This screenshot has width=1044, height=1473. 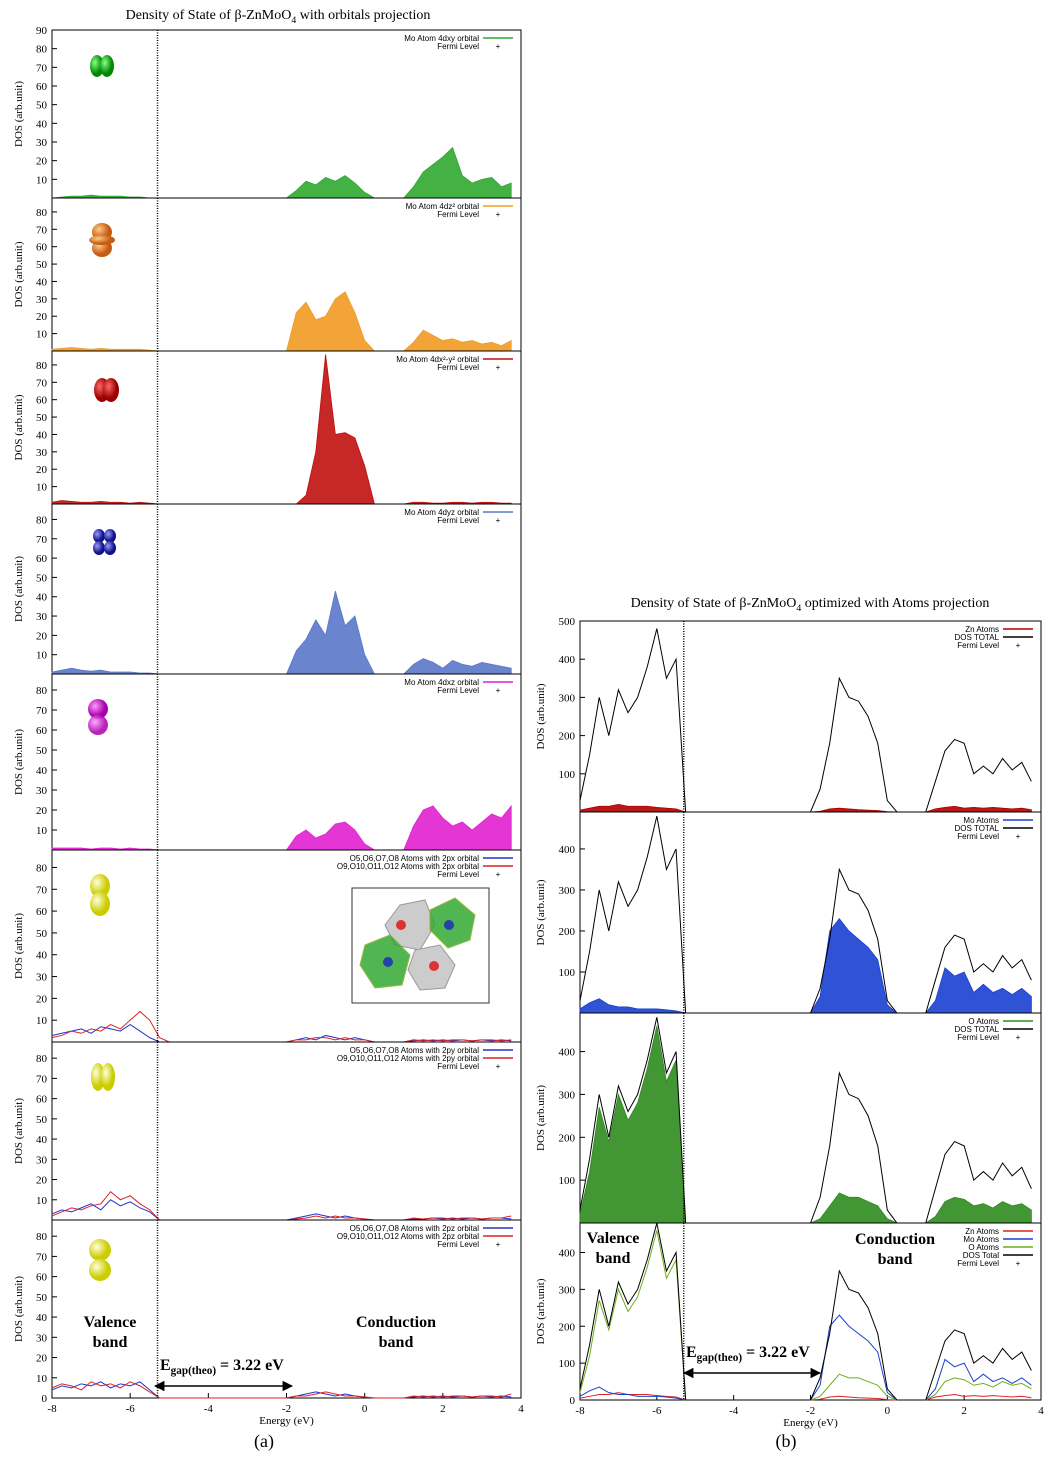 I want to click on crystal-inset, so click(x=420, y=945).